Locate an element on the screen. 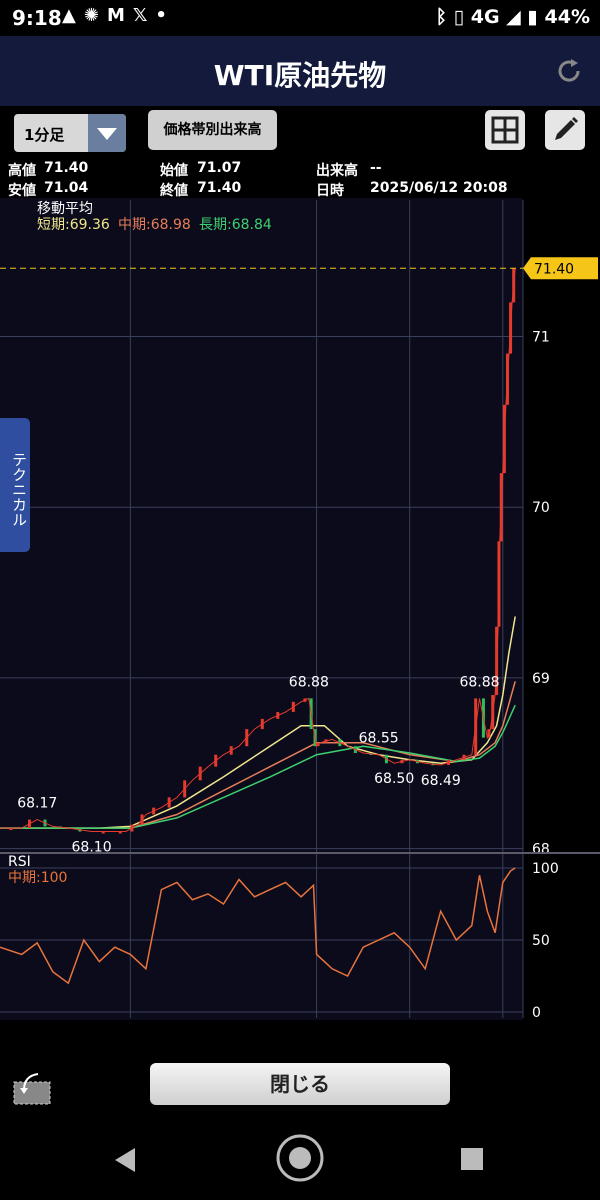 This screenshot has height=1200, width=600. signal-icon: ◢ is located at coordinates (513, 17).